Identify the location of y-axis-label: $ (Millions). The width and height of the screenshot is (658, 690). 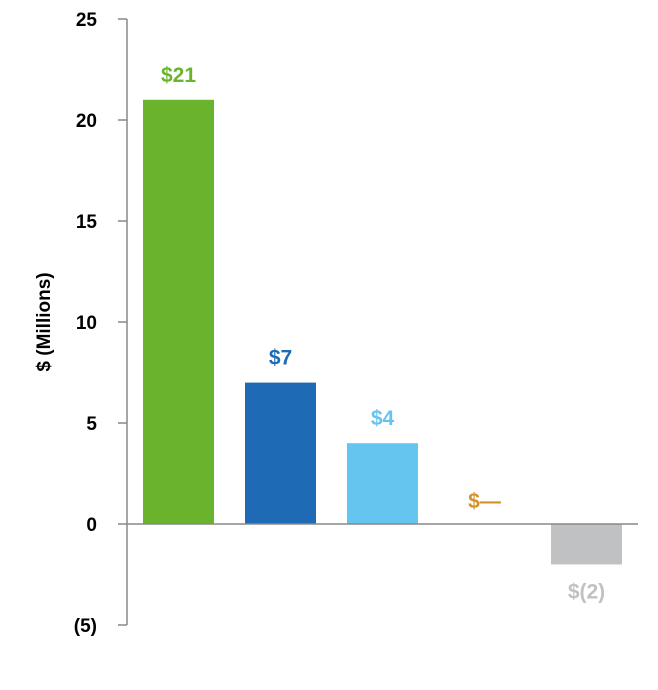
(44, 321).